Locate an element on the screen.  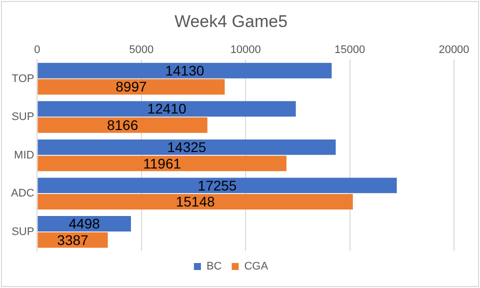
legend-label: BC is located at coordinates (214, 266).